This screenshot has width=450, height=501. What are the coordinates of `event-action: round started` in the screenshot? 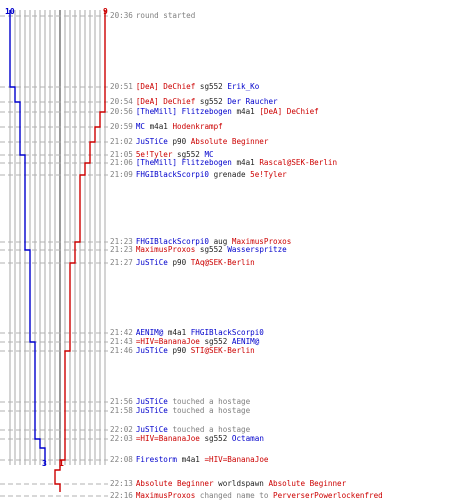 It's located at (165, 15).